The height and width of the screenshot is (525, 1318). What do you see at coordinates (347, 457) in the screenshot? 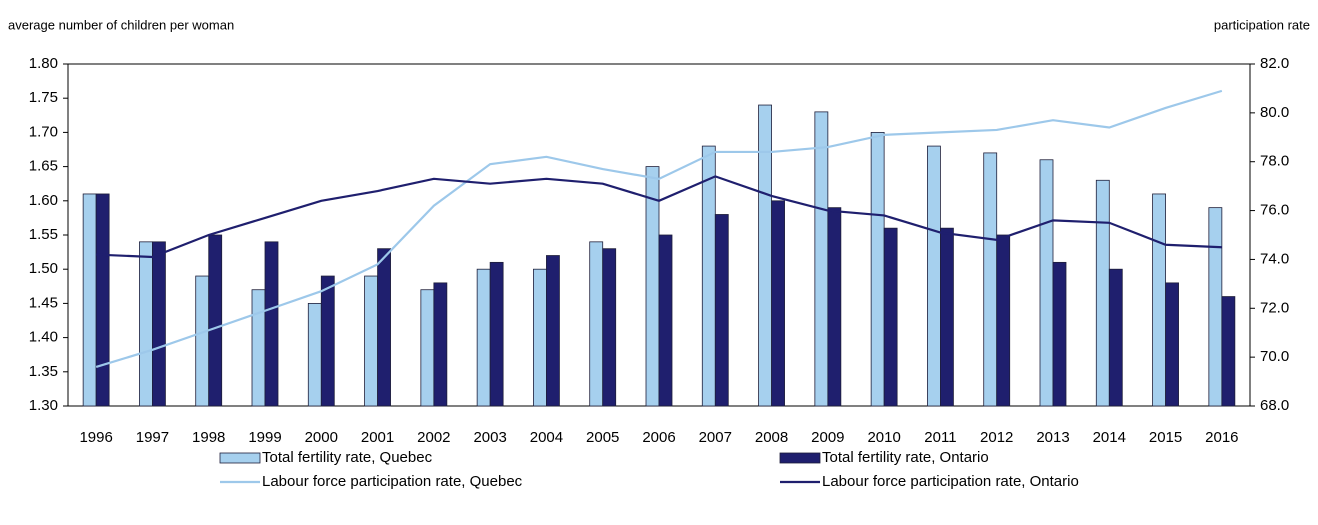
I see `legend-label: Total fertility rate, Quebec` at bounding box center [347, 457].